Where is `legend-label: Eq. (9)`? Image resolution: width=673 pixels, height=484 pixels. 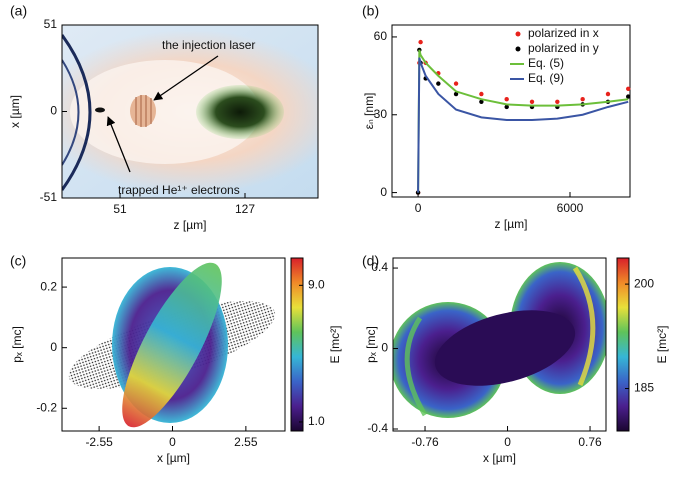
legend-label: Eq. (9) is located at coordinates (546, 78).